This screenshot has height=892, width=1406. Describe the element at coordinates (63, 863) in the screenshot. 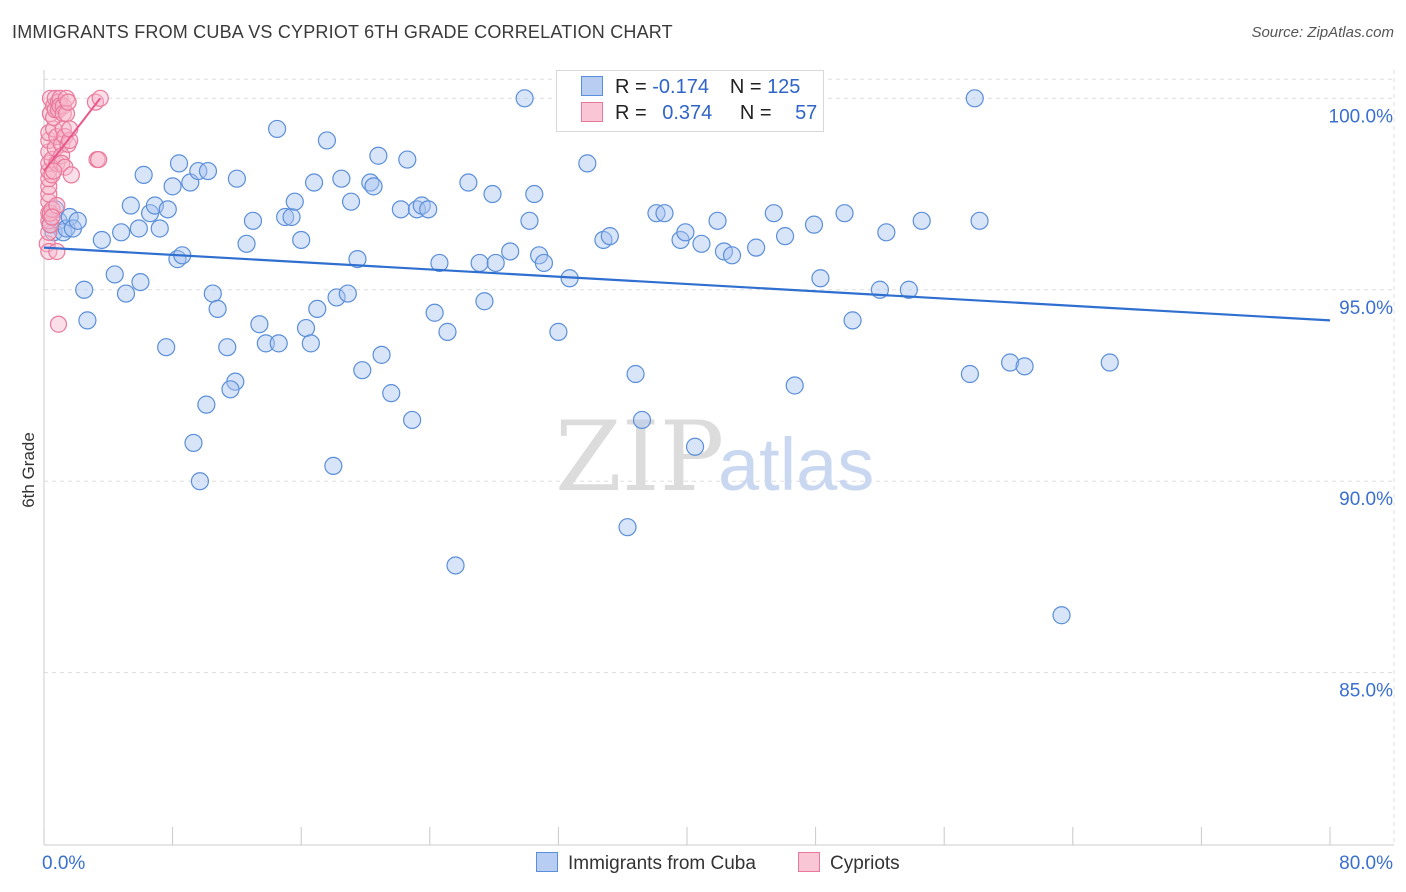

I see `x-tick-label-min: 0.0%` at that location.